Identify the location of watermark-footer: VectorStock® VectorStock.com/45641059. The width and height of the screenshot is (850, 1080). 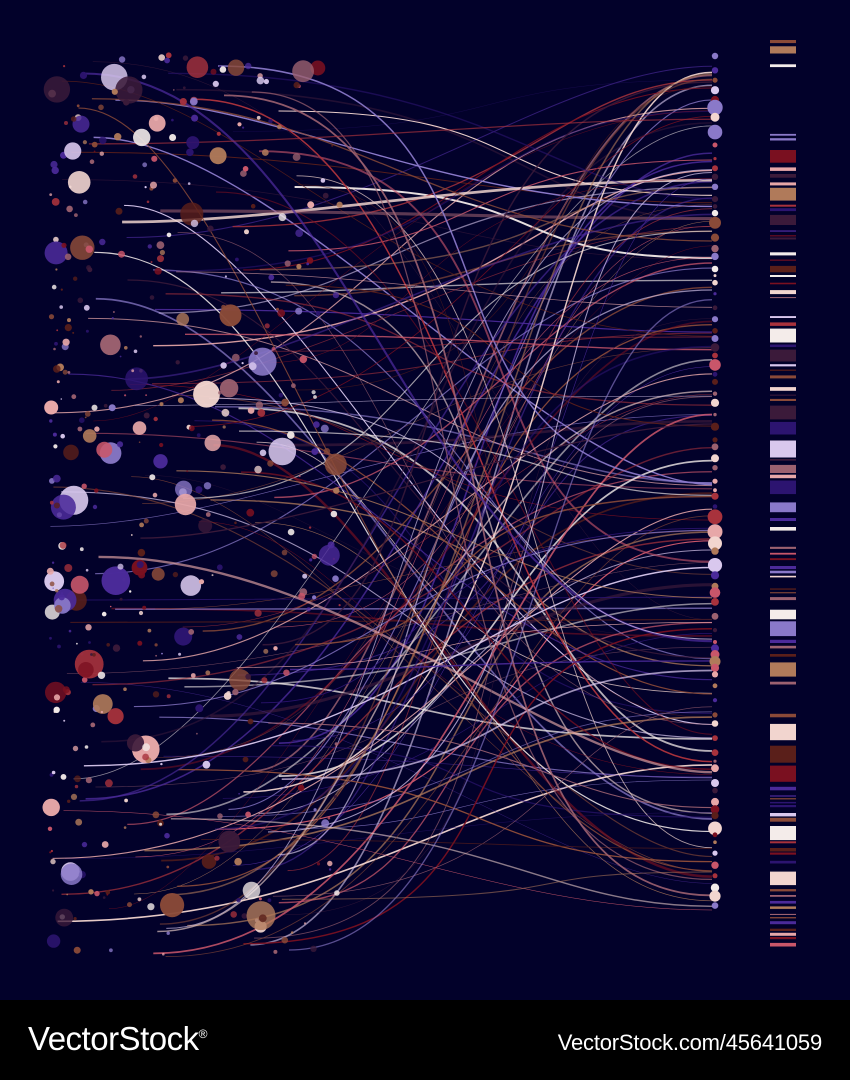
(425, 1040).